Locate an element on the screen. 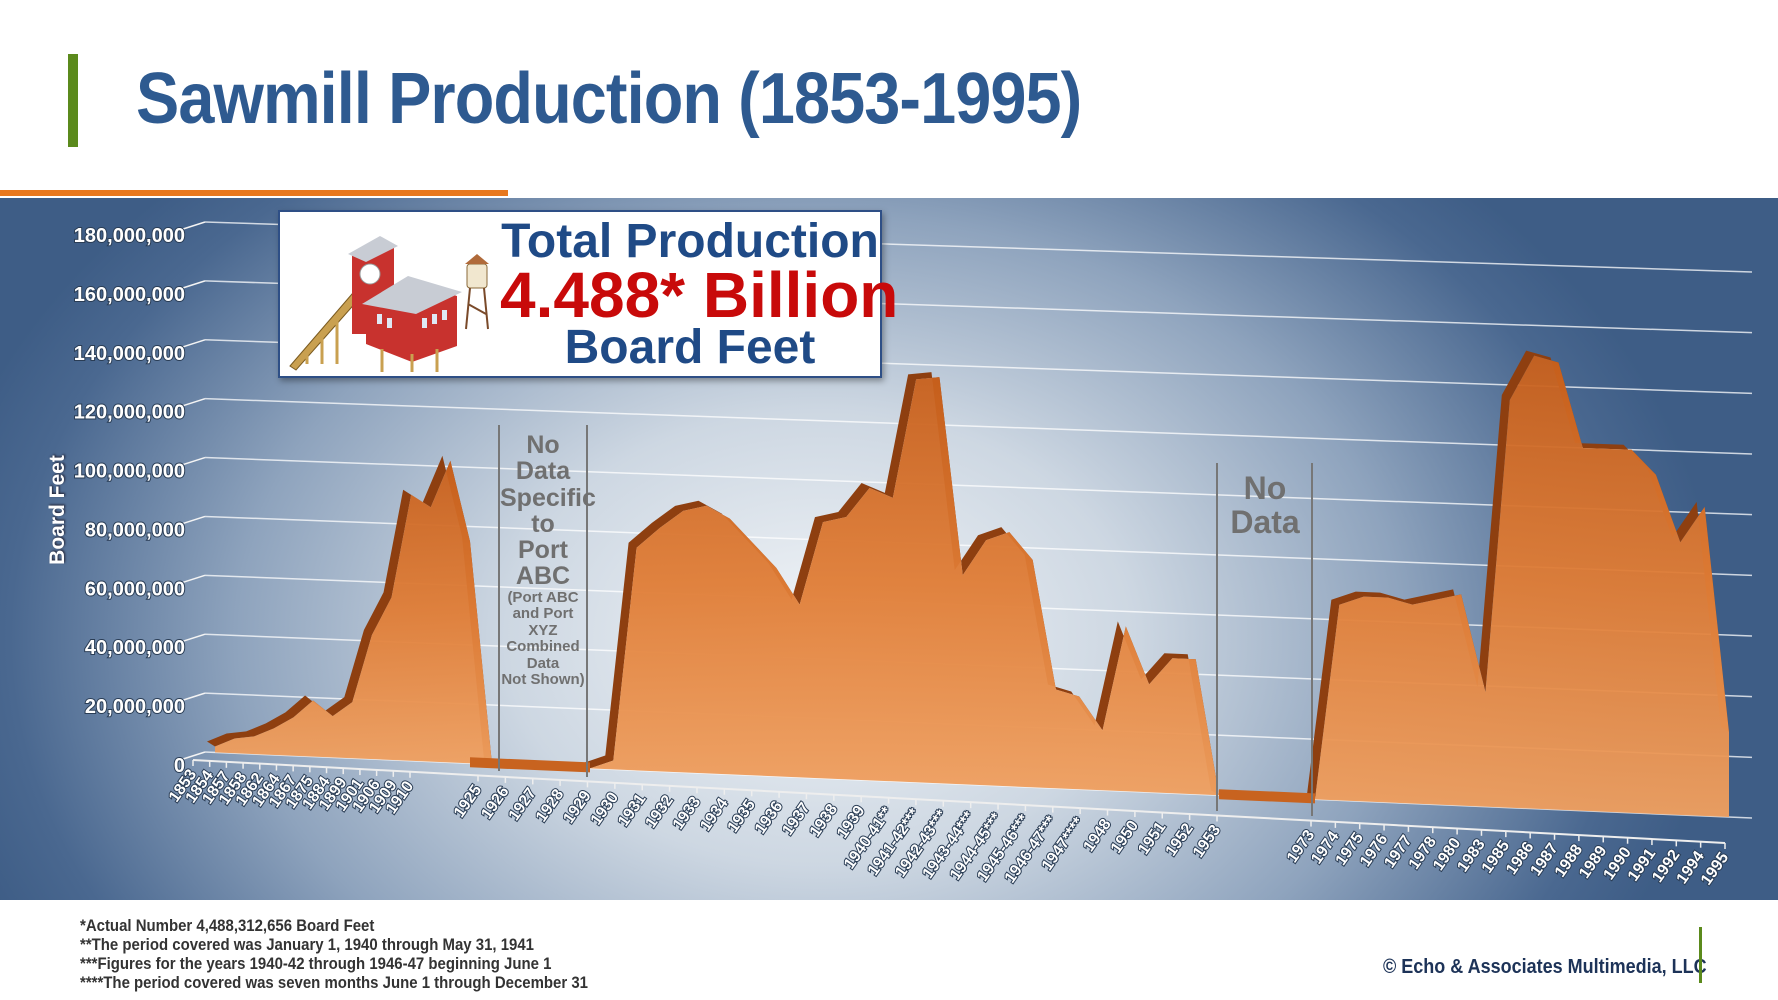 The width and height of the screenshot is (1778, 1000). y-tick-label: 160,000,000 is located at coordinates (129, 295).